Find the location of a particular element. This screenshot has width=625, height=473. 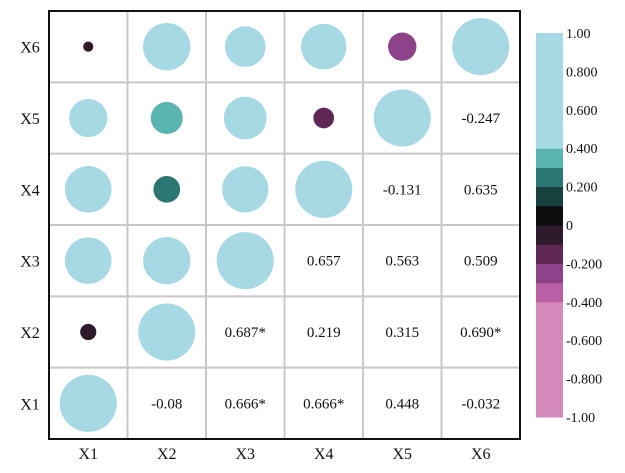

corr-value-label: 0.687* is located at coordinates (245, 333).